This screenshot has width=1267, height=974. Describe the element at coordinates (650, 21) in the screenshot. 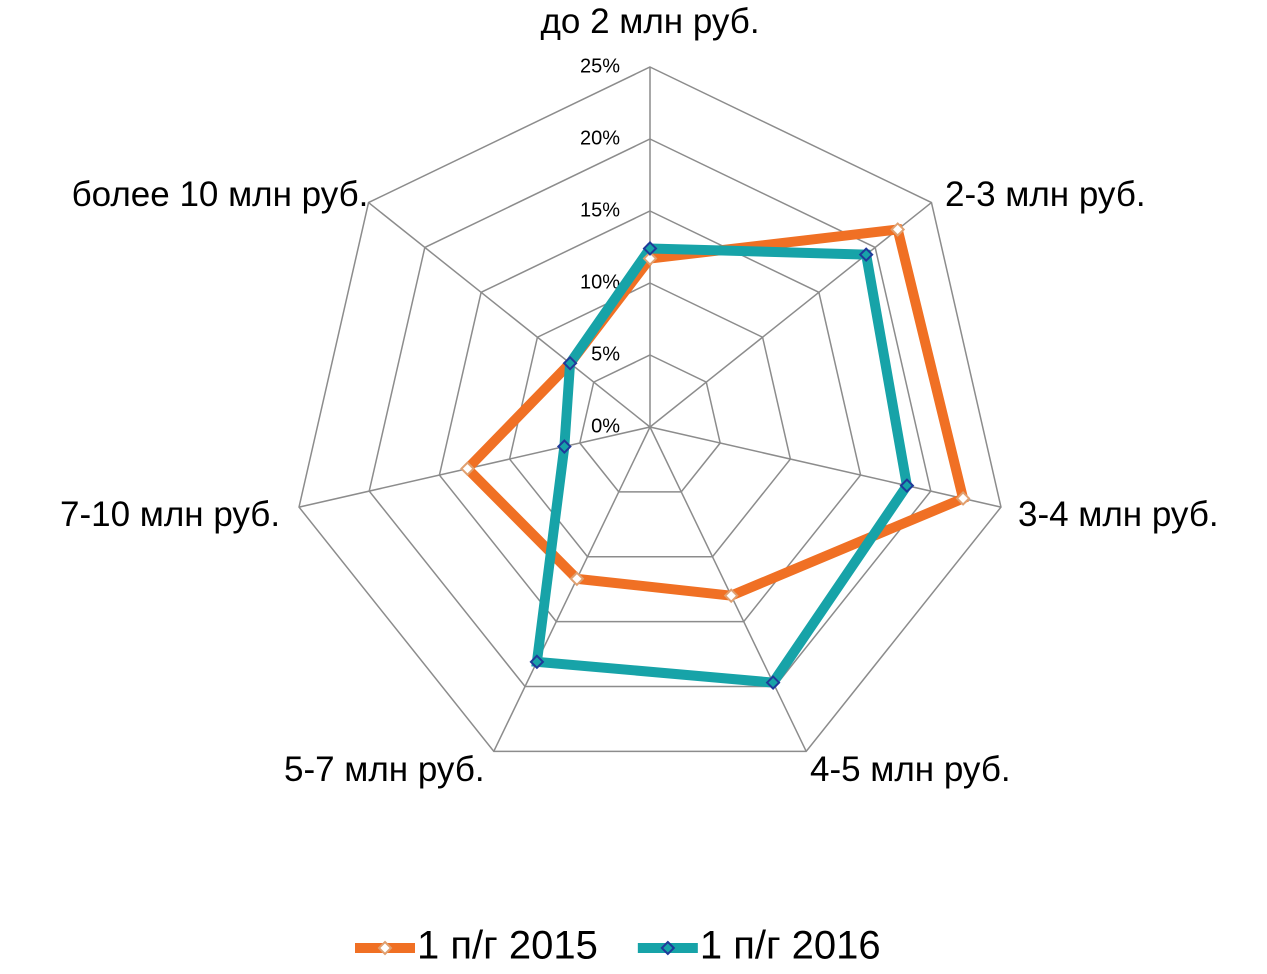

I see `category-label: до 2 млн руб.` at that location.